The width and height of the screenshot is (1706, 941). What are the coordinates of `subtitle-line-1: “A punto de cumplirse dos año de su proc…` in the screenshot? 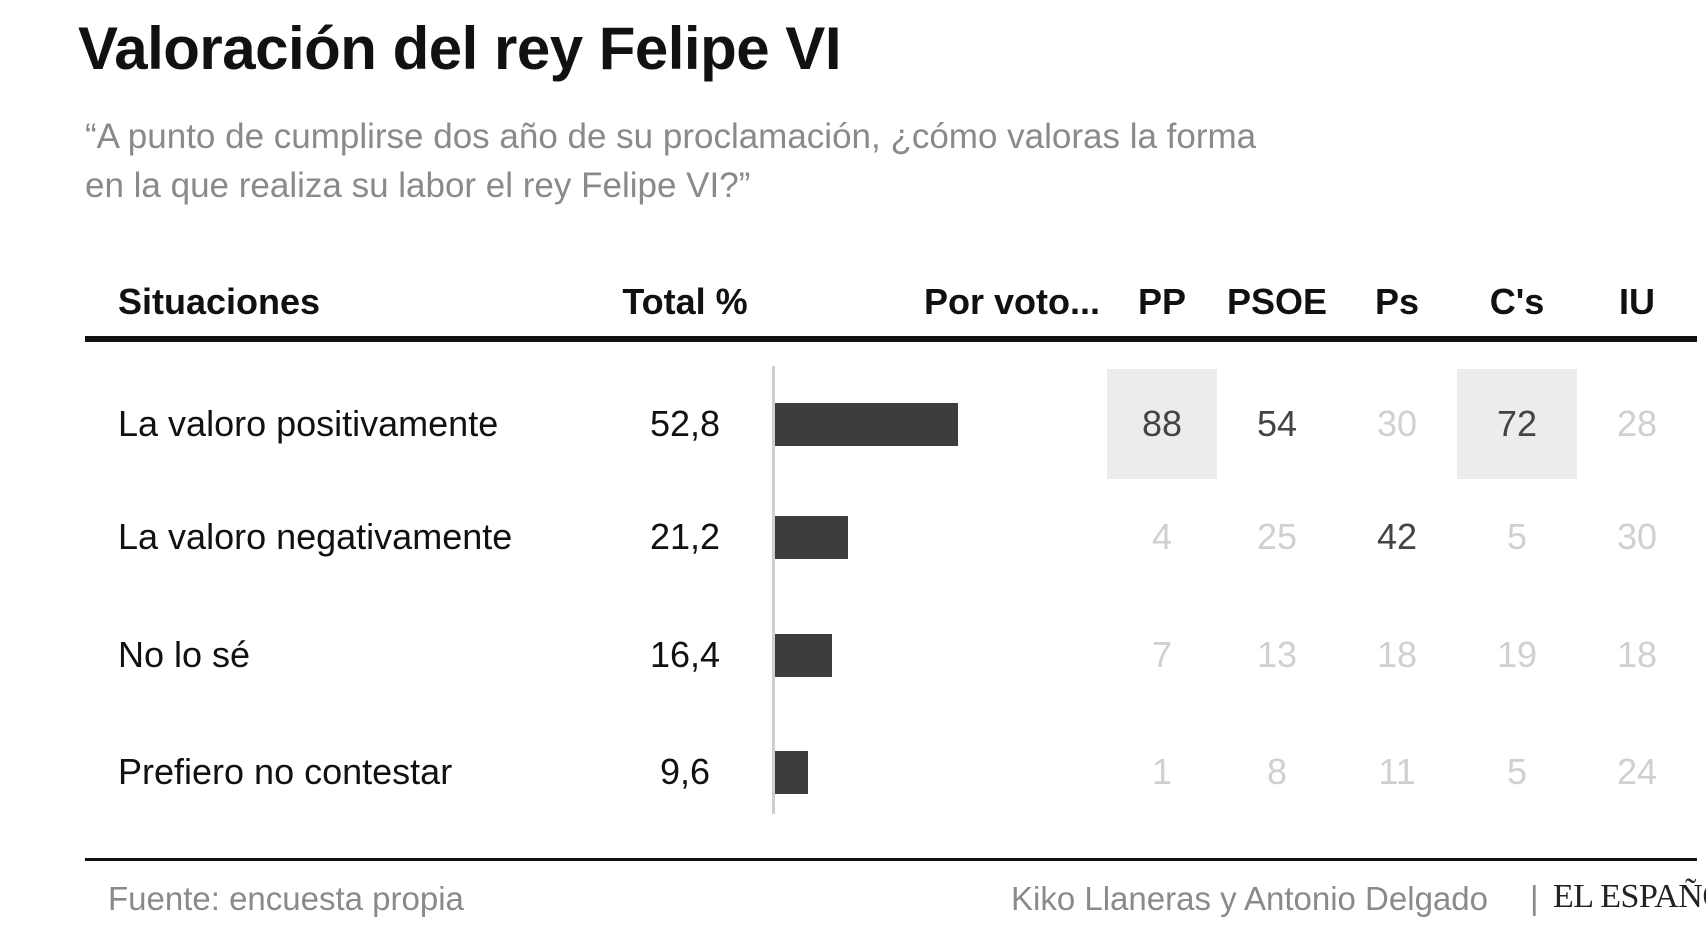 It's located at (671, 136).